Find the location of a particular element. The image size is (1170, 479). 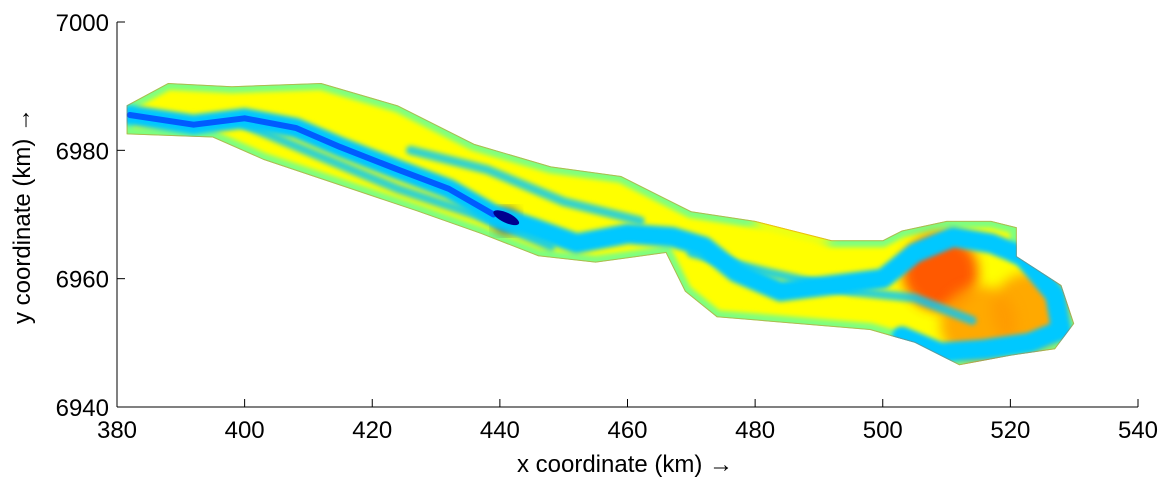

x-tick-label-440: 440 is located at coordinates (500, 430).